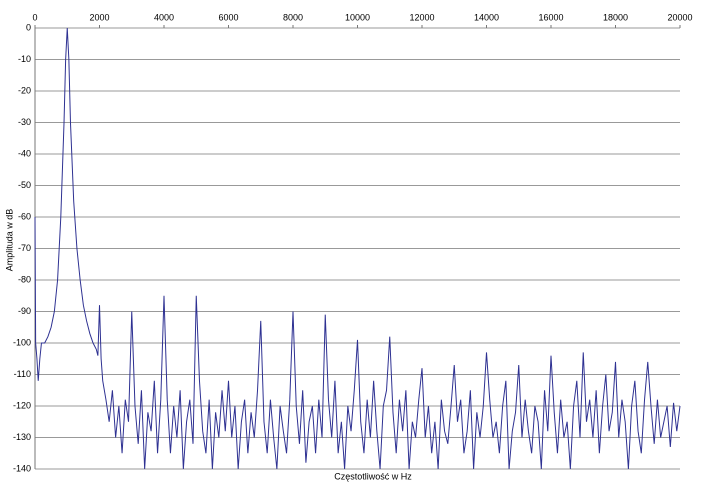 Image resolution: width=705 pixels, height=485 pixels. I want to click on x-tick-label: 14000, so click(486, 17).